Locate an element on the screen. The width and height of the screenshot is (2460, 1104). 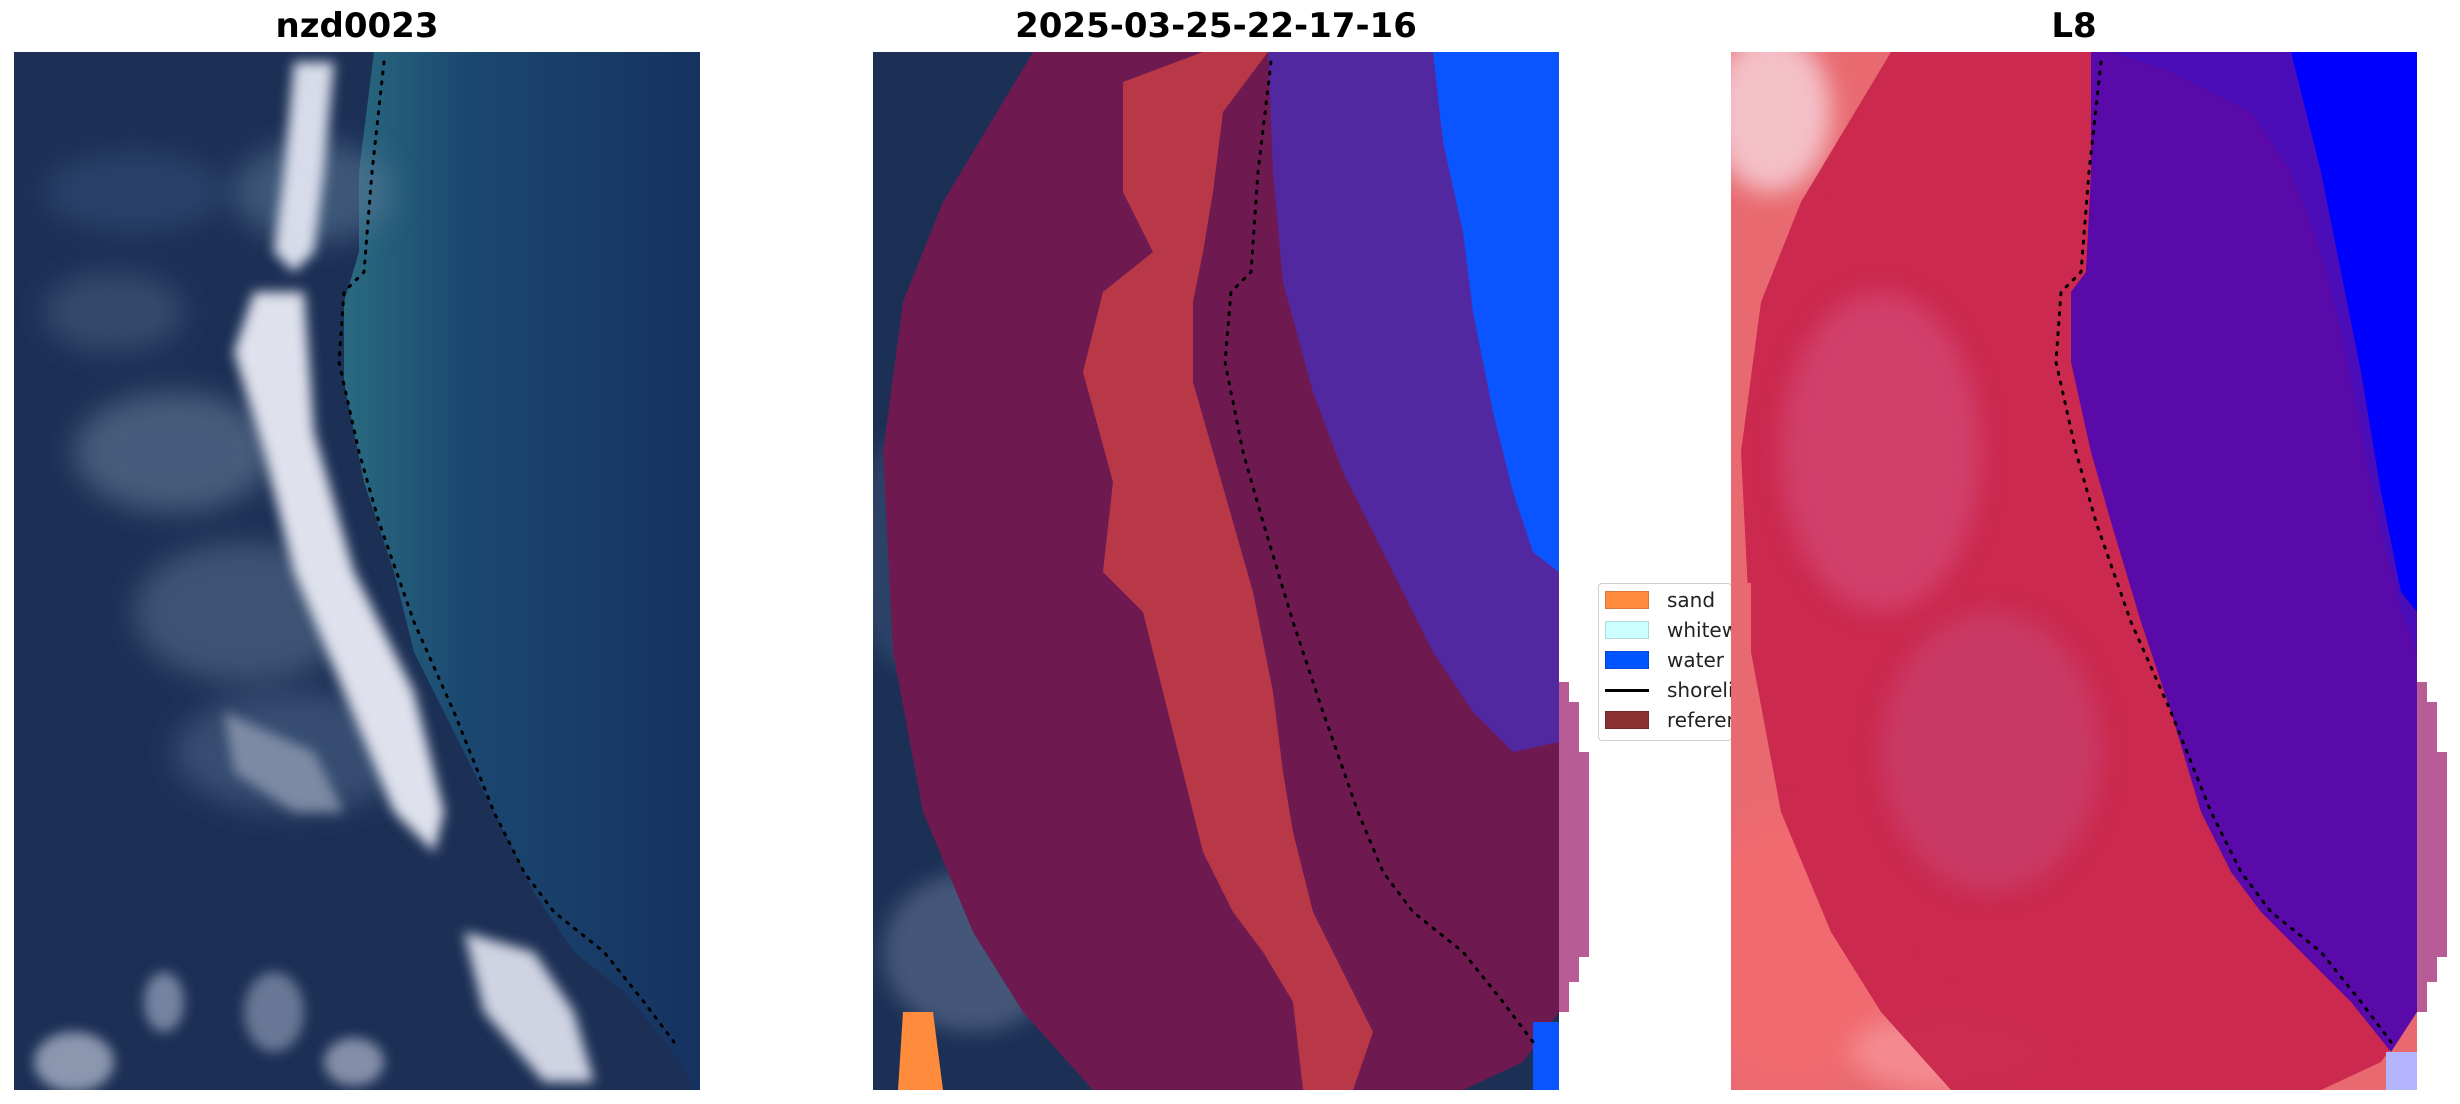
panel-title-rgb: nzd0023 is located at coordinates (357, 26).